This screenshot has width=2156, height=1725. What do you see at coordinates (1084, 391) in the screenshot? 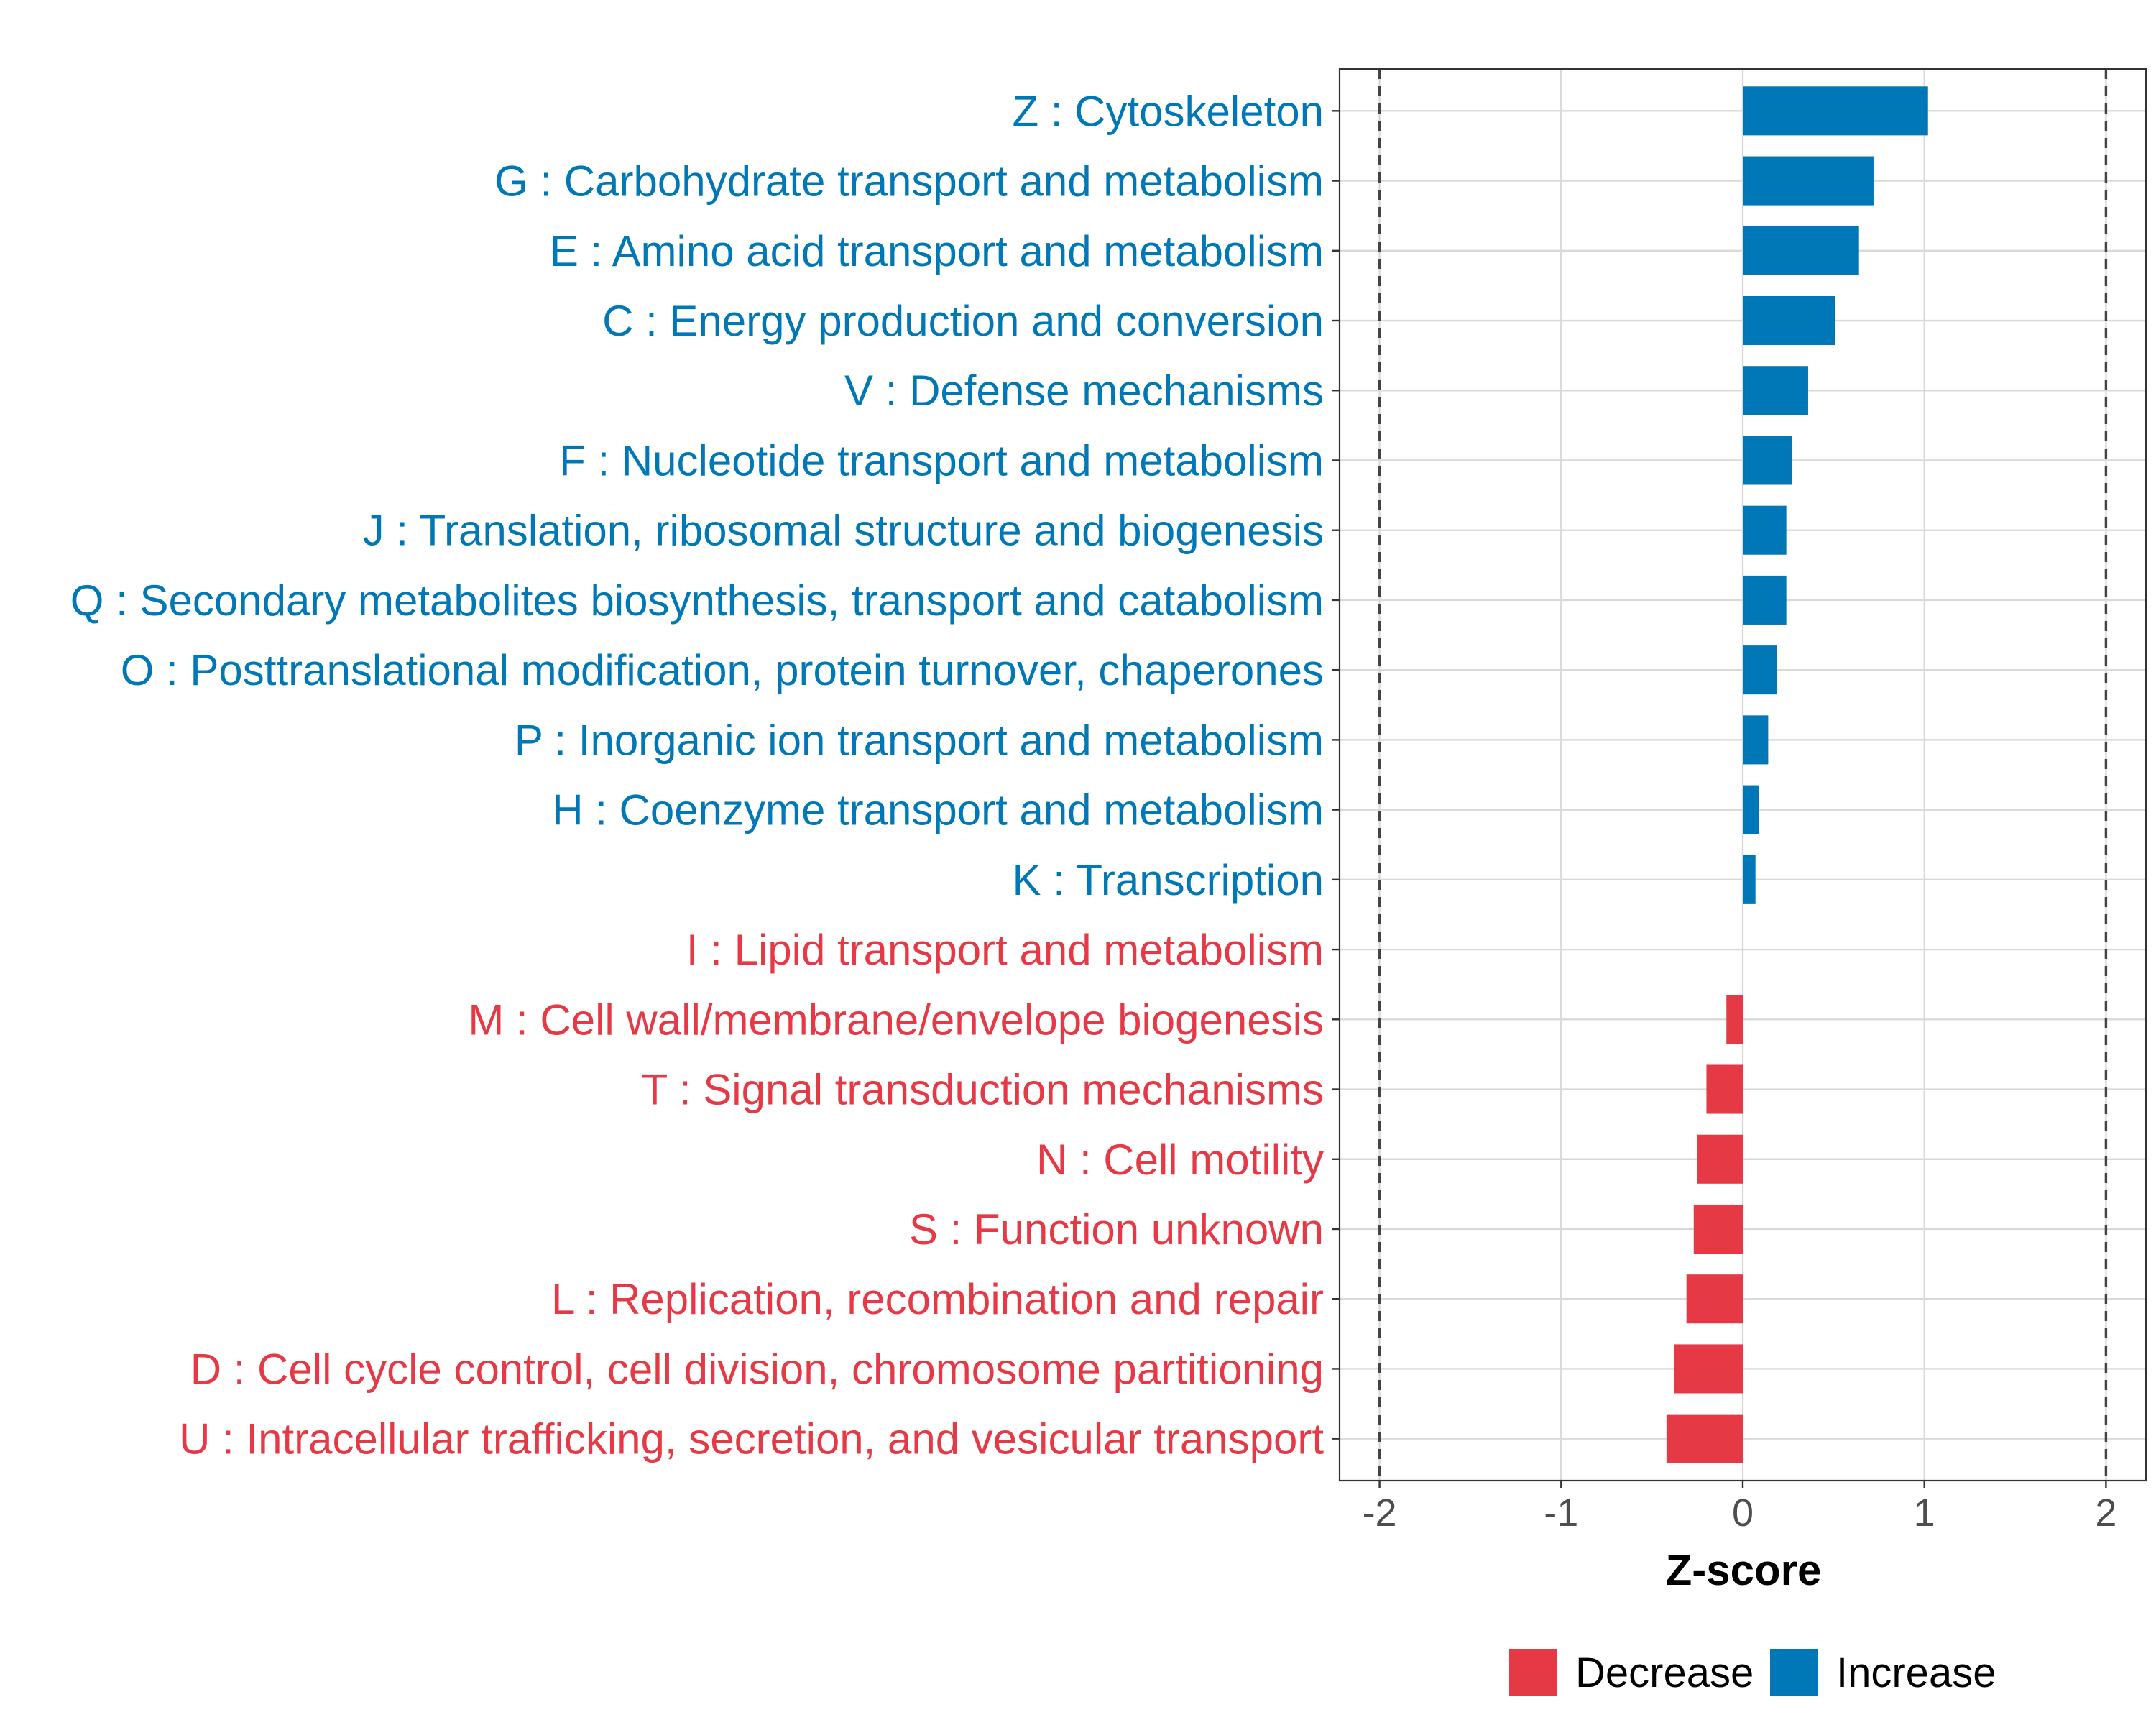
I see `category-label: V : Defense mechanisms` at bounding box center [1084, 391].